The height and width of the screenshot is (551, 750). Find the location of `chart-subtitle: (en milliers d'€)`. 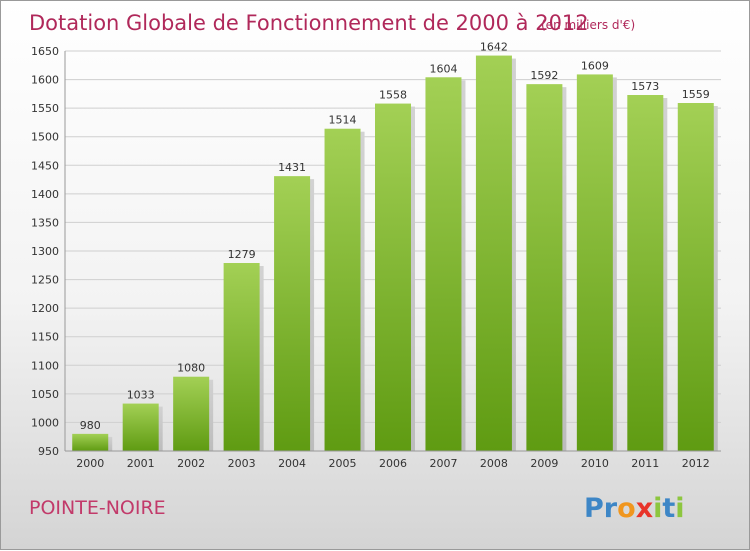

chart-subtitle: (en milliers d'€) is located at coordinates (588, 25).